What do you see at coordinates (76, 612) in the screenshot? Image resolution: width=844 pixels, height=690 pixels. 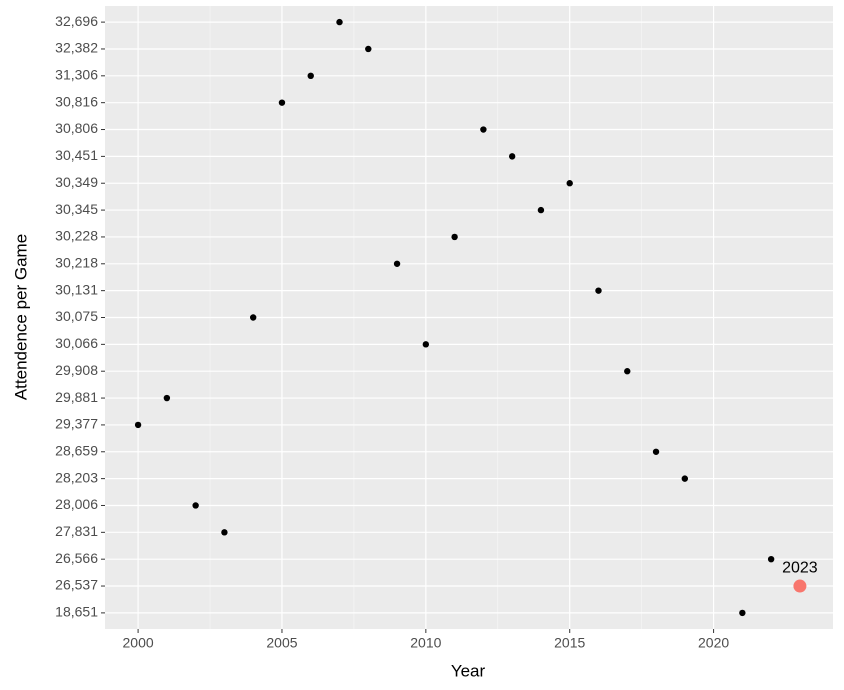 I see `y-tick-label: 18,651` at bounding box center [76, 612].